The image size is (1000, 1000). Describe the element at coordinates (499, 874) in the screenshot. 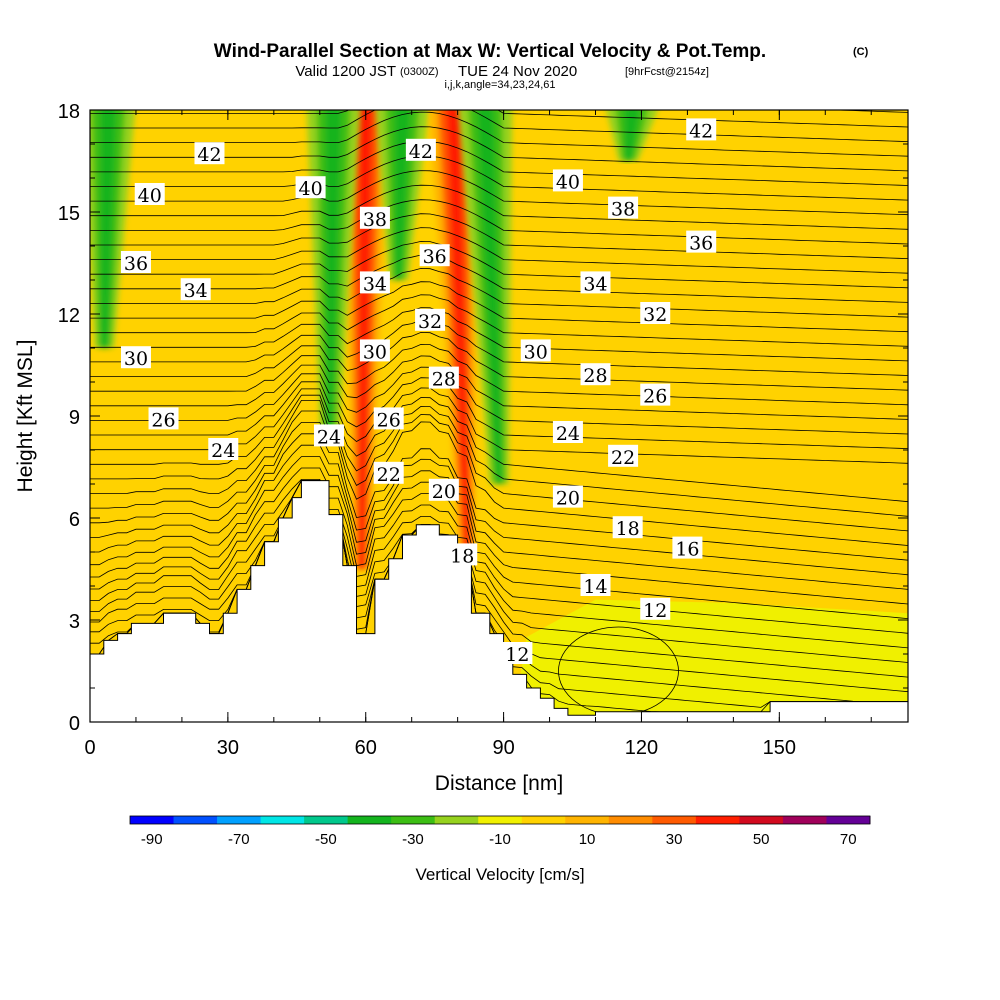

I see `colorbar-label: Vertical Velocity [cm/s]` at that location.